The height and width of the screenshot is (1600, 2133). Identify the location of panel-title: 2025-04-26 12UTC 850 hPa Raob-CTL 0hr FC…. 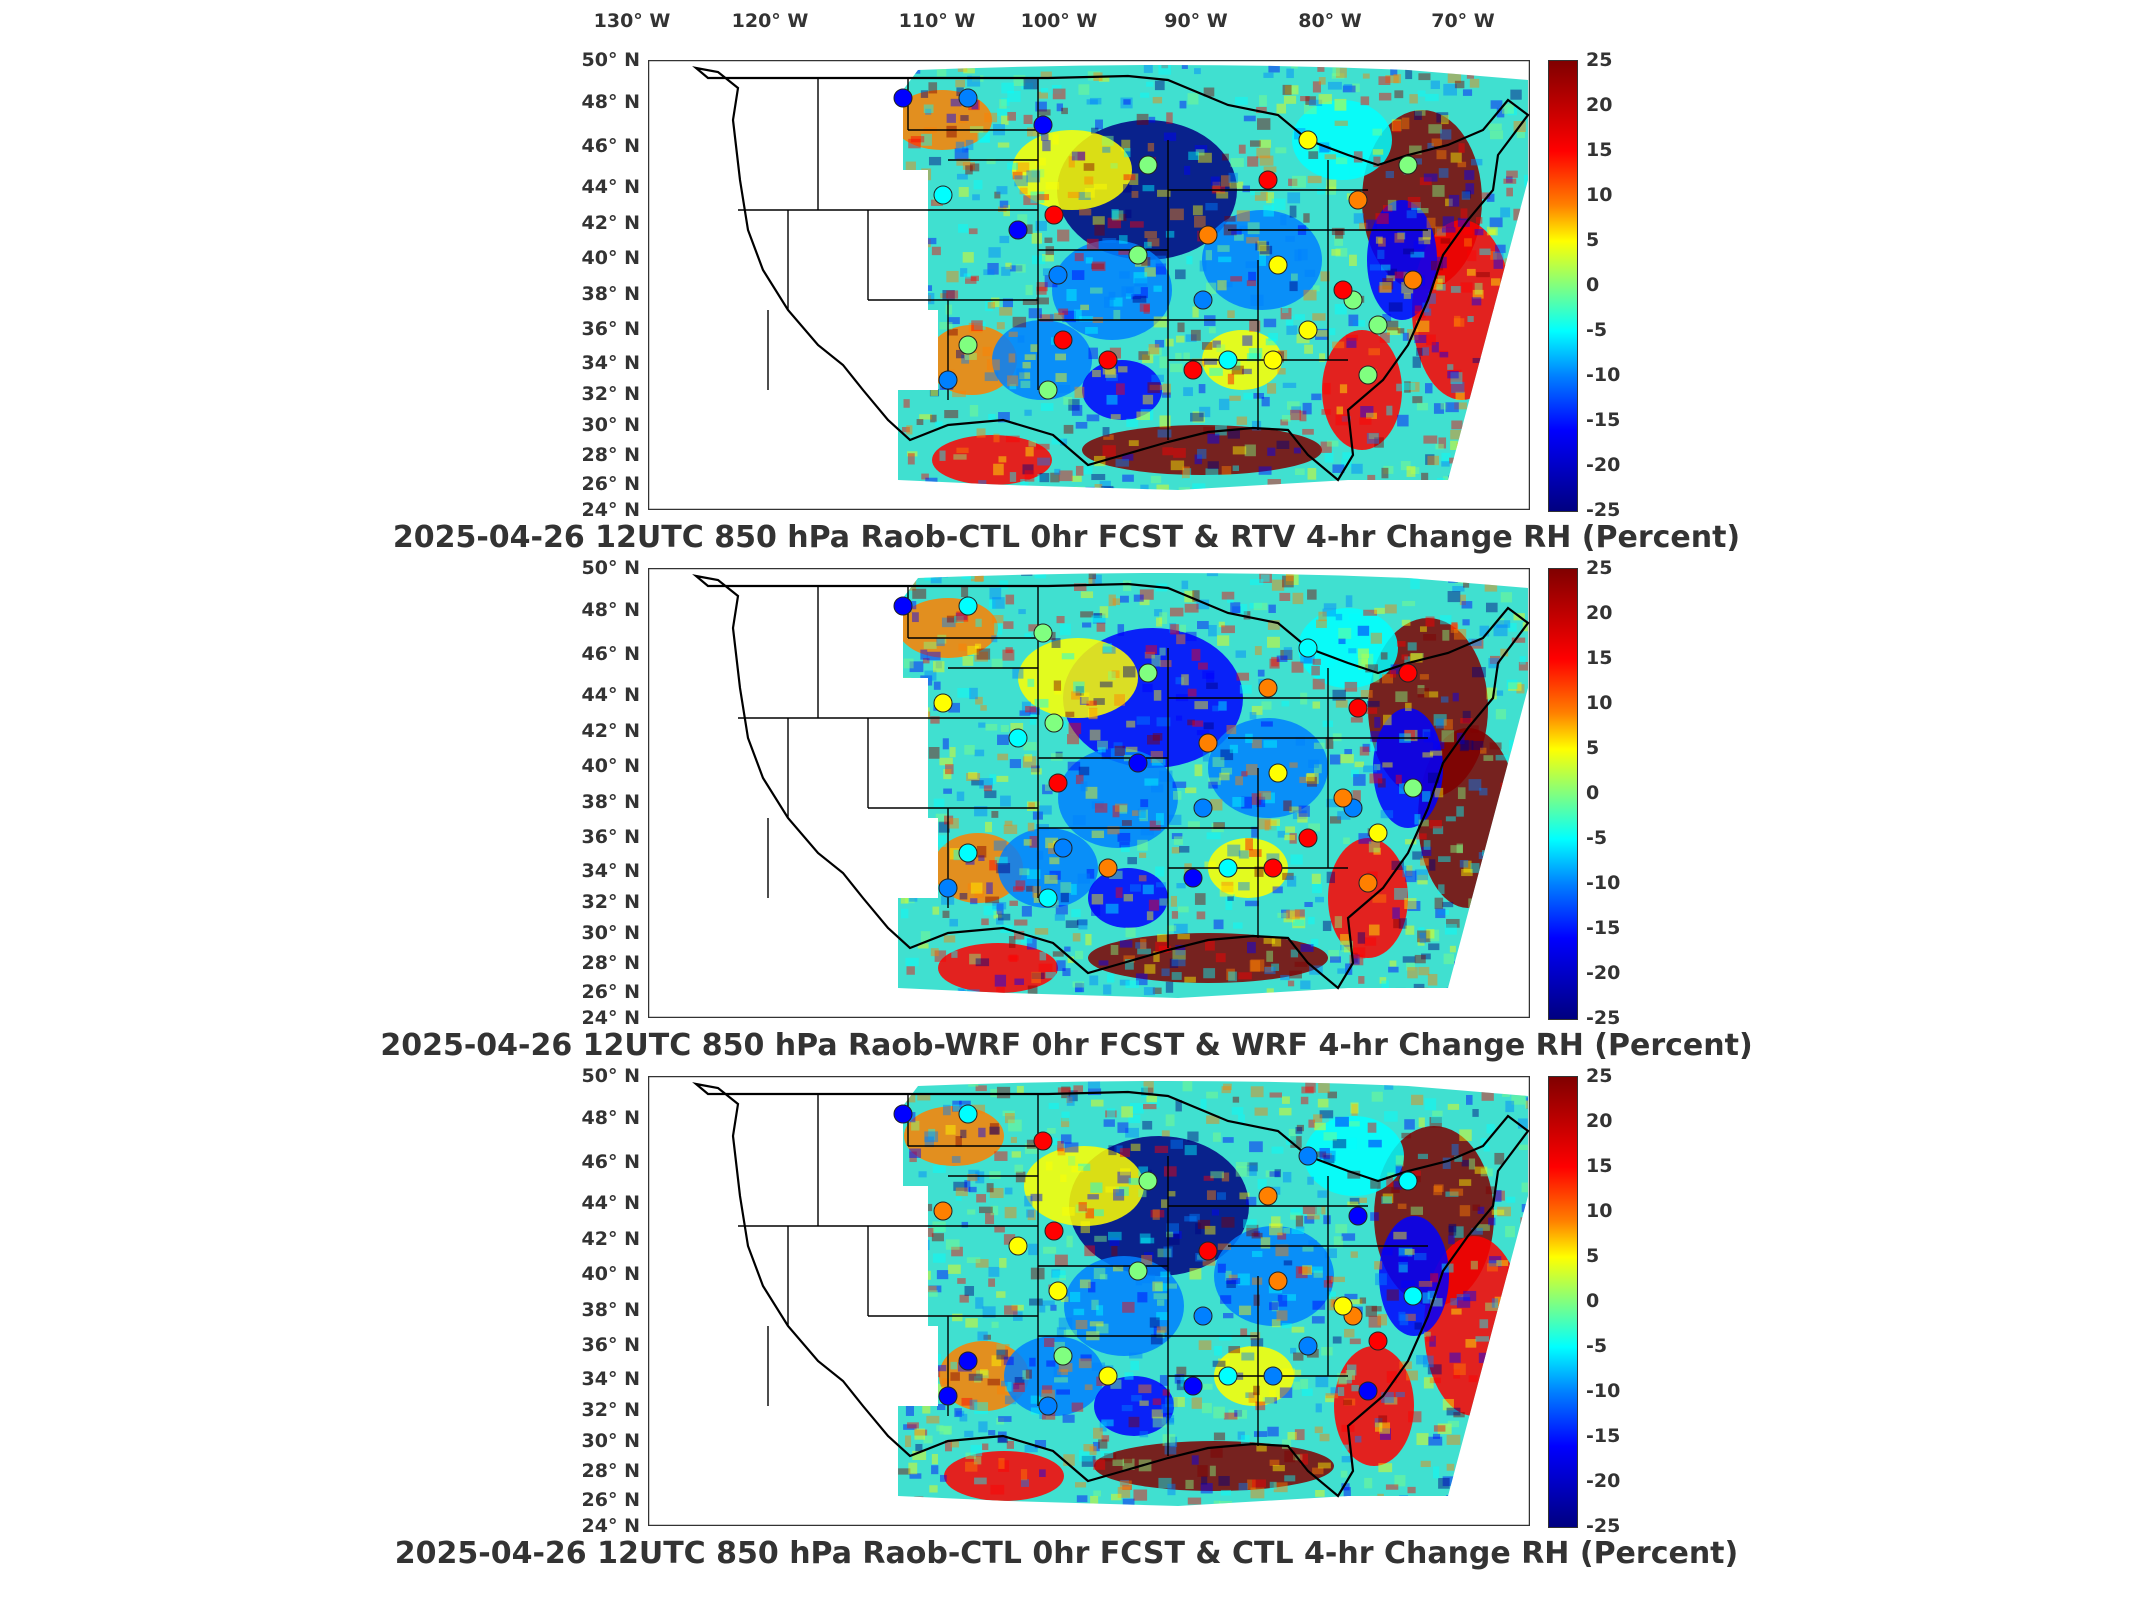
(1066, 1553).